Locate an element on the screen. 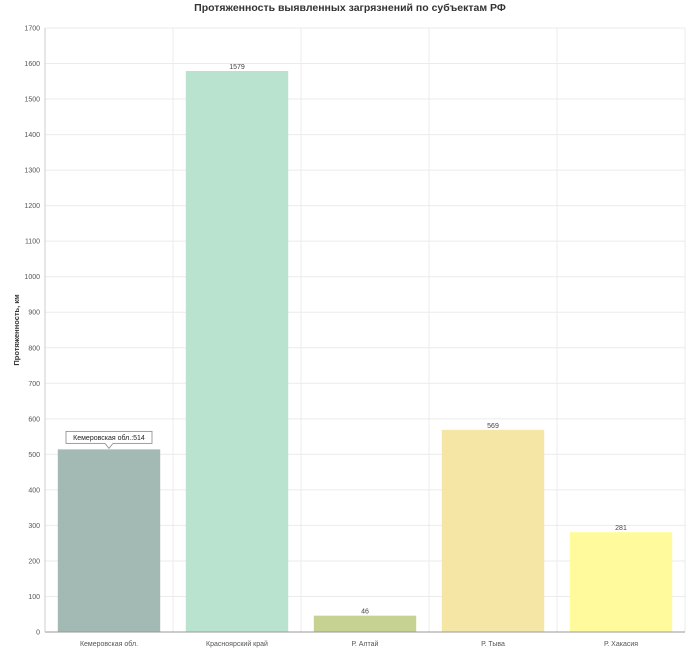 The height and width of the screenshot is (652, 700). y-tick-label: 1500 is located at coordinates (32, 100).